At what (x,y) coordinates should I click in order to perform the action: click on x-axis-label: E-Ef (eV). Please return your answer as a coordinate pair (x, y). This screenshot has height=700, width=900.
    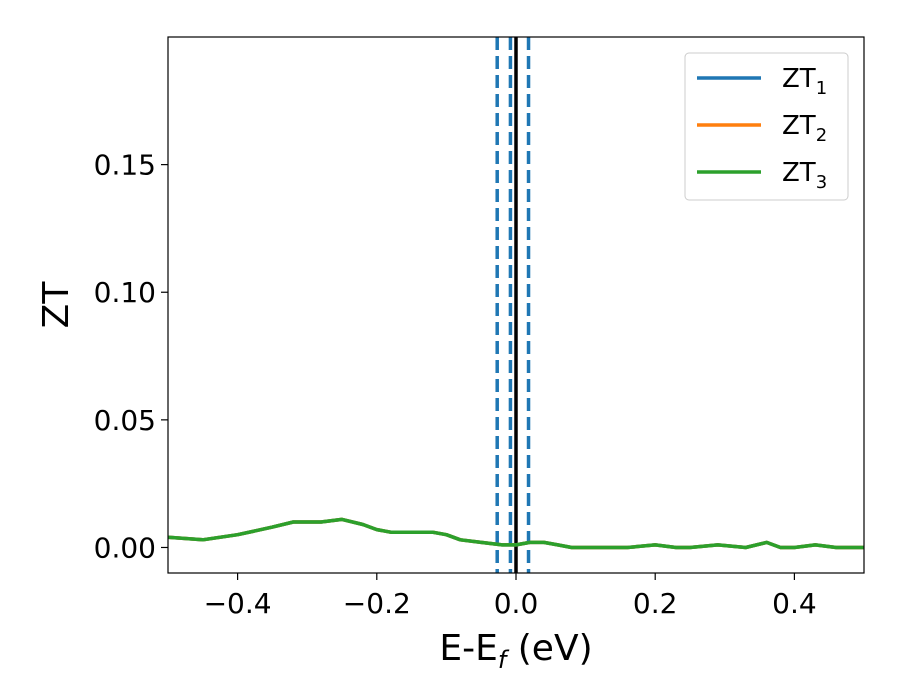
    Looking at the image, I should click on (515, 651).